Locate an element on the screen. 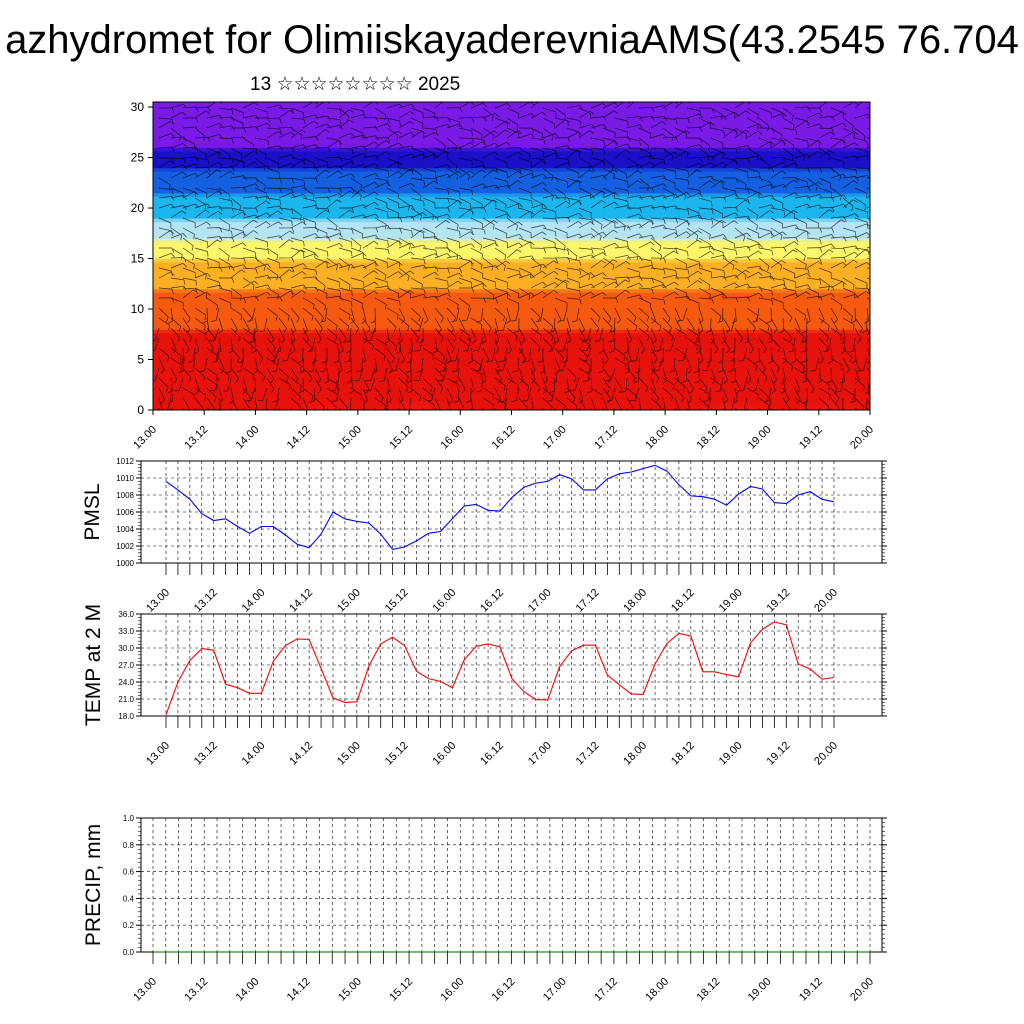 The image size is (1024, 1024). y-tick-label: 1.0 is located at coordinates (129, 818).